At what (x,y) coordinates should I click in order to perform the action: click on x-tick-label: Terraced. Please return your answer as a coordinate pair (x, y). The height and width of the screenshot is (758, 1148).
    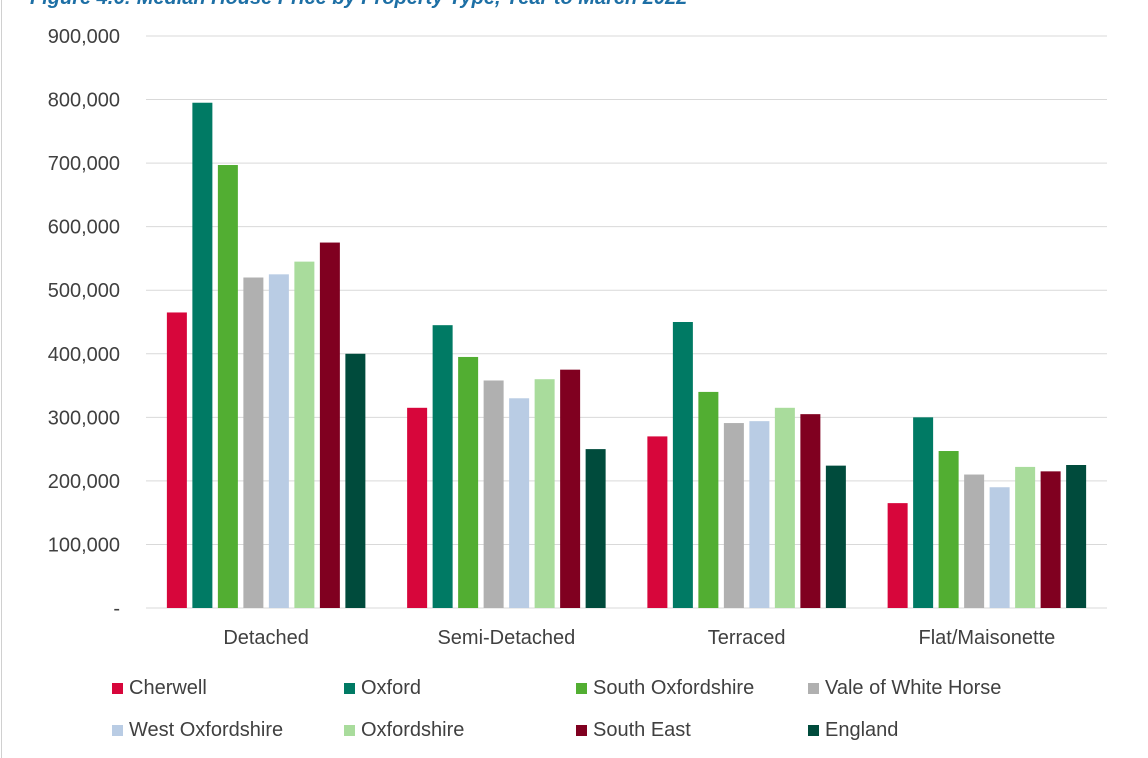
    Looking at the image, I should click on (747, 638).